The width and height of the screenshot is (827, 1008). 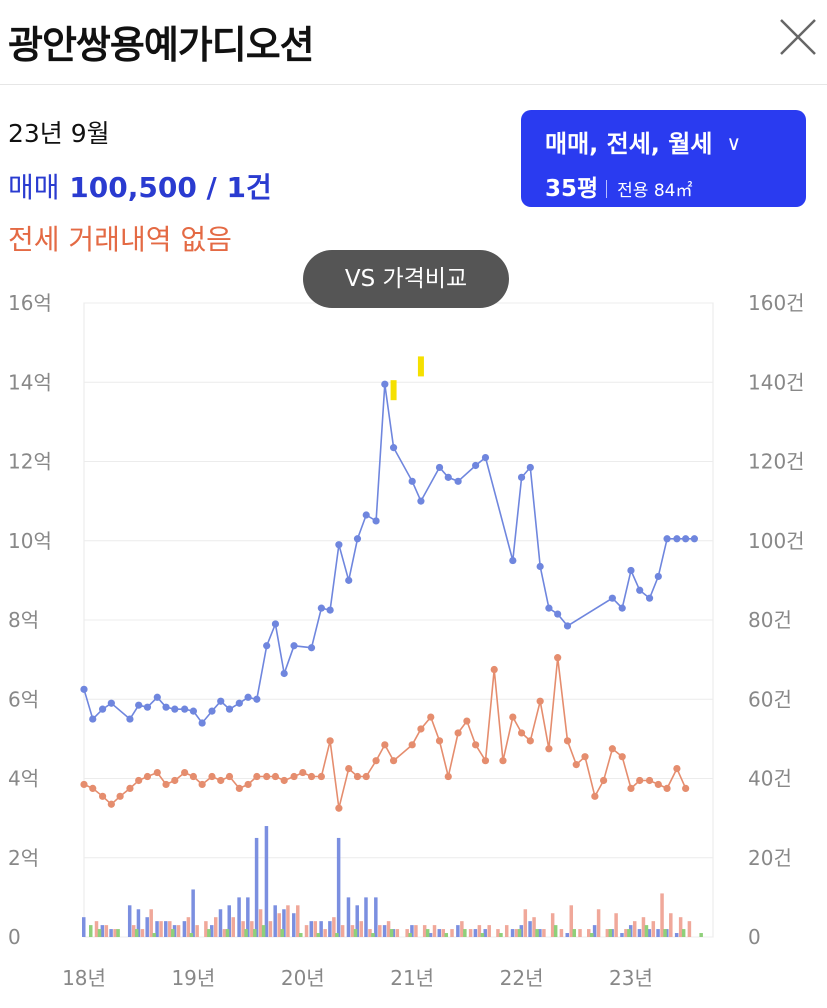 I want to click on y-right-tick-label: 40건, so click(x=770, y=779).